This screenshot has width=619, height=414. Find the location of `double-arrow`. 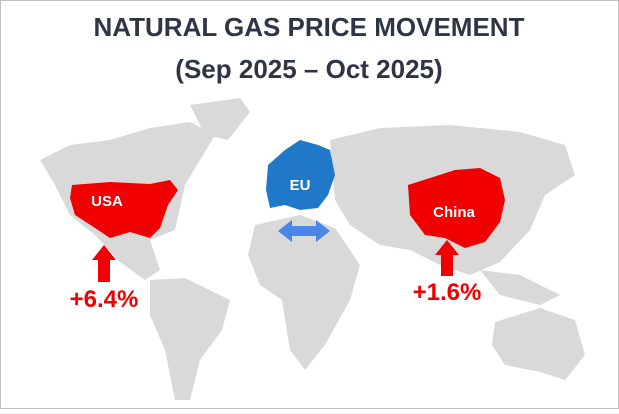

double-arrow is located at coordinates (304, 231).